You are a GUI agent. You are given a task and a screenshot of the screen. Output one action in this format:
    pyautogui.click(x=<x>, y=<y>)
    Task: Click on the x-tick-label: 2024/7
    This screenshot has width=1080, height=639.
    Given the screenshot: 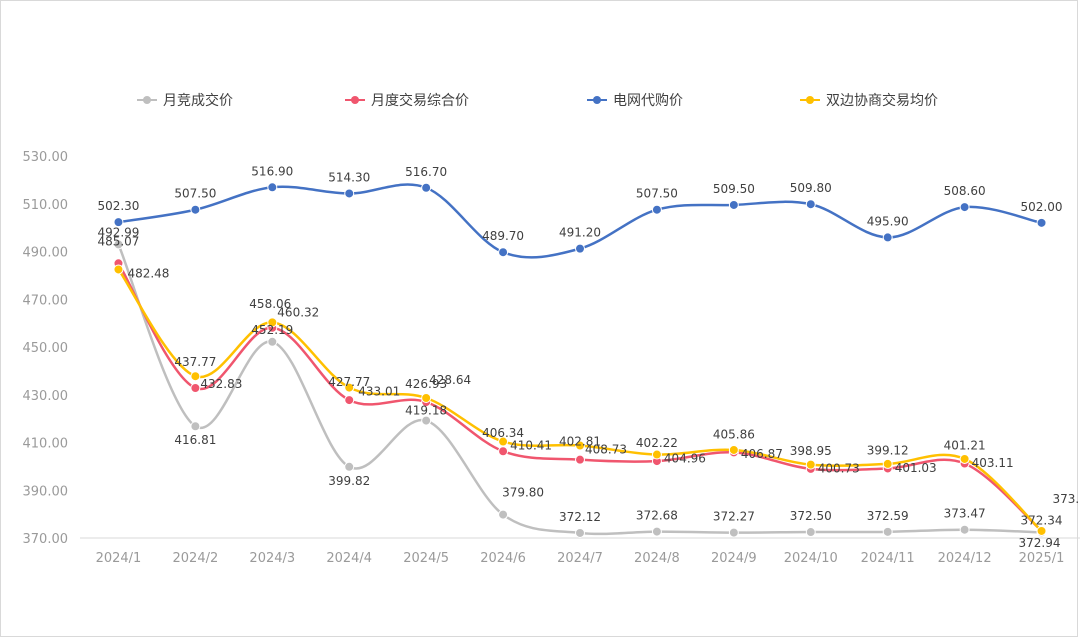 What is the action you would take?
    pyautogui.click(x=580, y=558)
    